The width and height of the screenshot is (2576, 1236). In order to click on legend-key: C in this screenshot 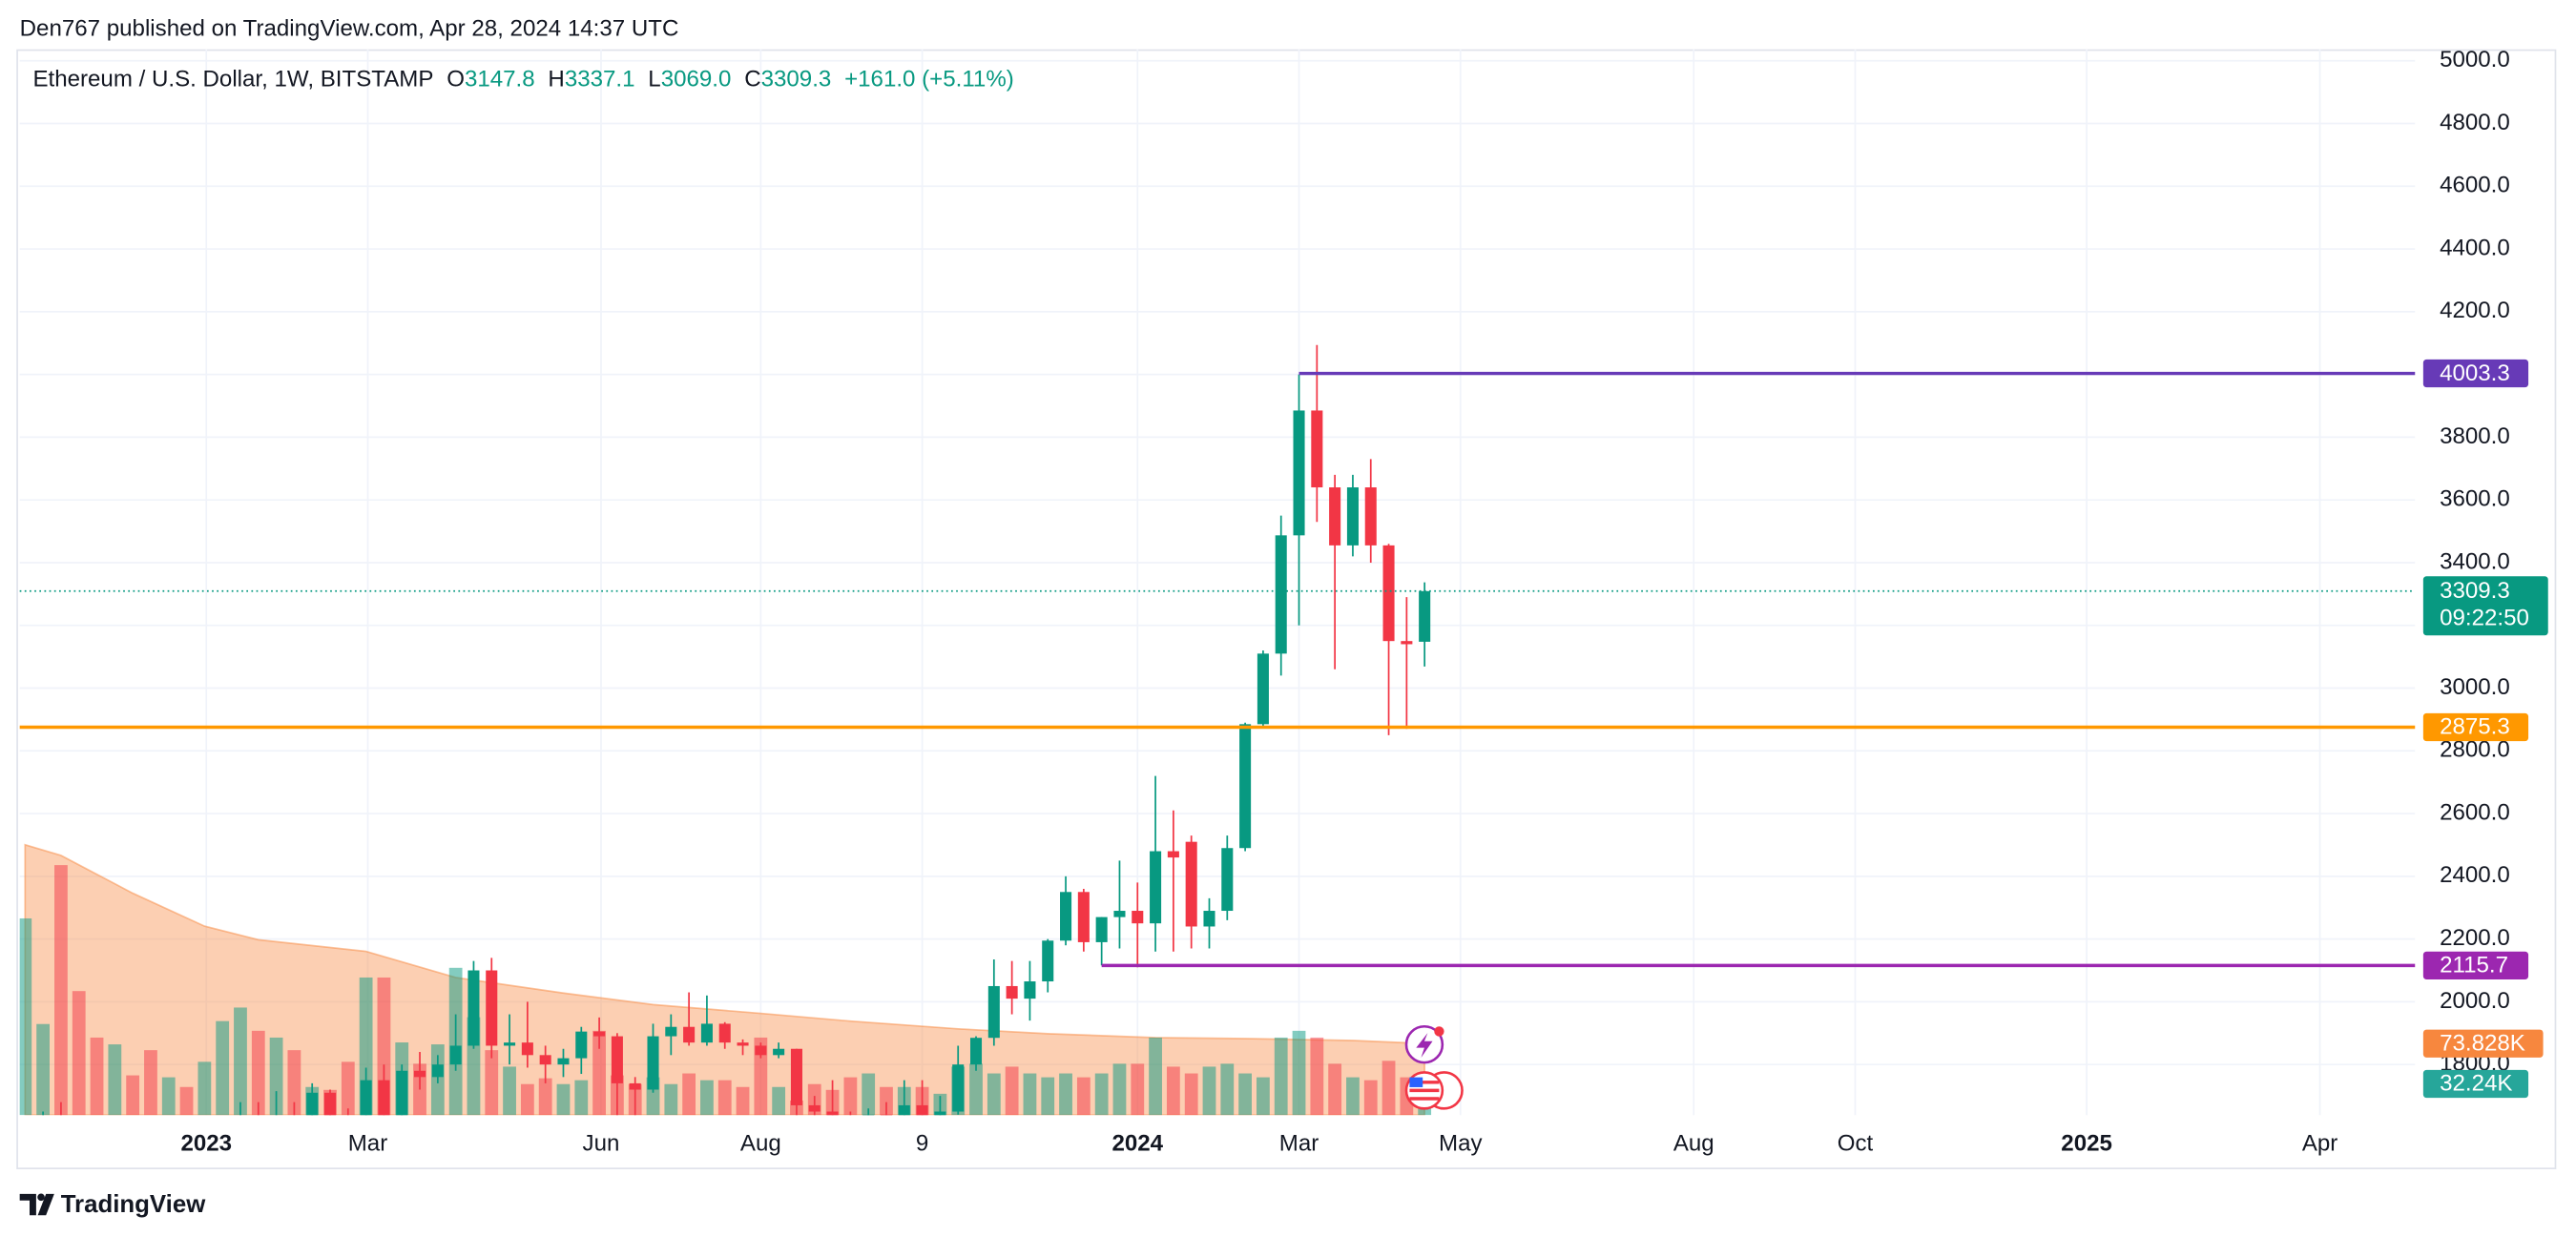, I will do `click(752, 80)`.